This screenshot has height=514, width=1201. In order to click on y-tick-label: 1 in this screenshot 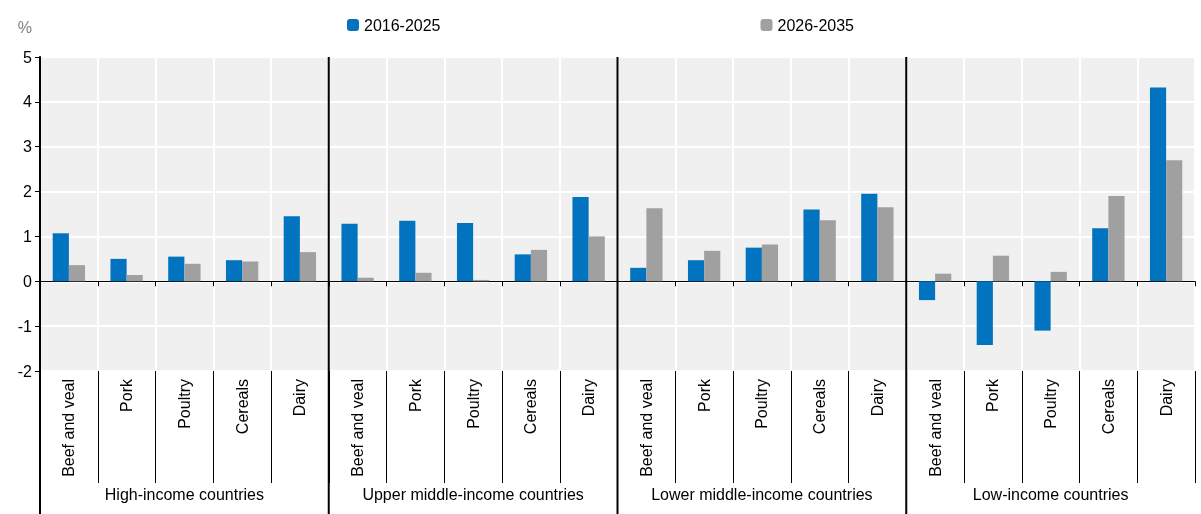, I will do `click(28, 236)`.